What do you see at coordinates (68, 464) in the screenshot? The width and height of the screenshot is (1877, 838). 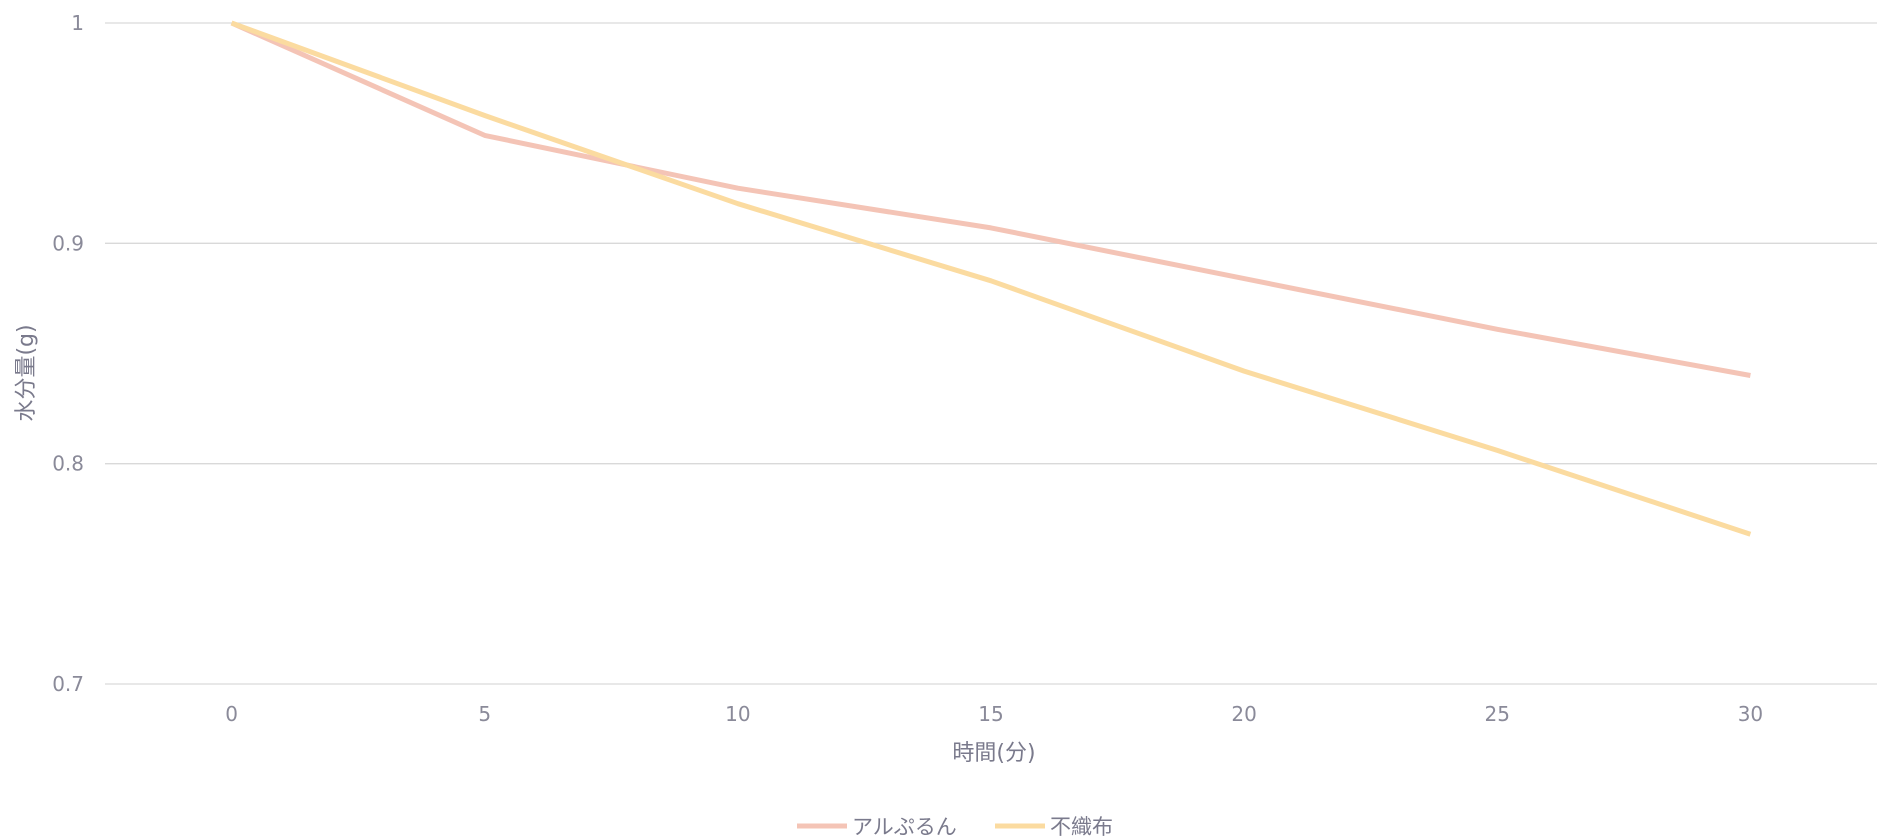 I see `y-tick-label: 0.8` at bounding box center [68, 464].